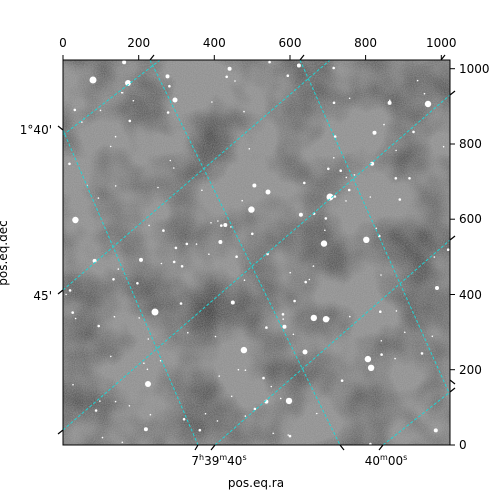 The image size is (500, 500). Describe the element at coordinates (290, 43) in the screenshot. I see `top-tick-label: 600` at that location.